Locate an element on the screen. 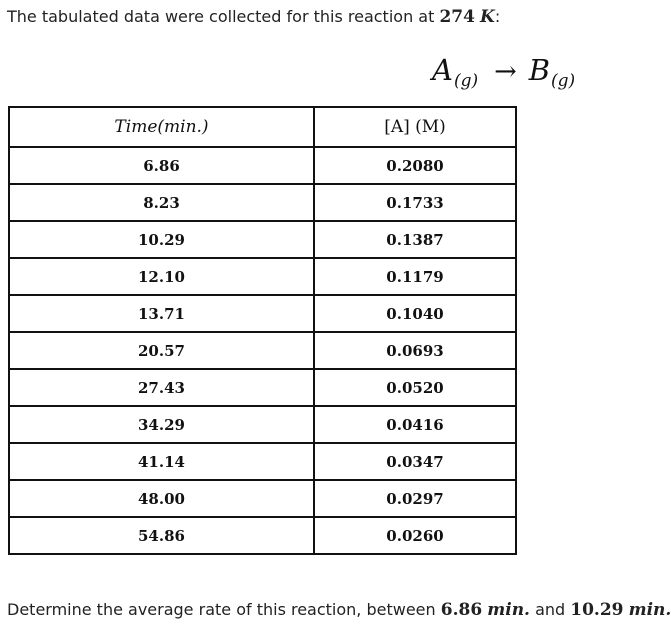 The width and height of the screenshot is (671, 628). table-row: 48.00 0.0297 is located at coordinates (262, 498).